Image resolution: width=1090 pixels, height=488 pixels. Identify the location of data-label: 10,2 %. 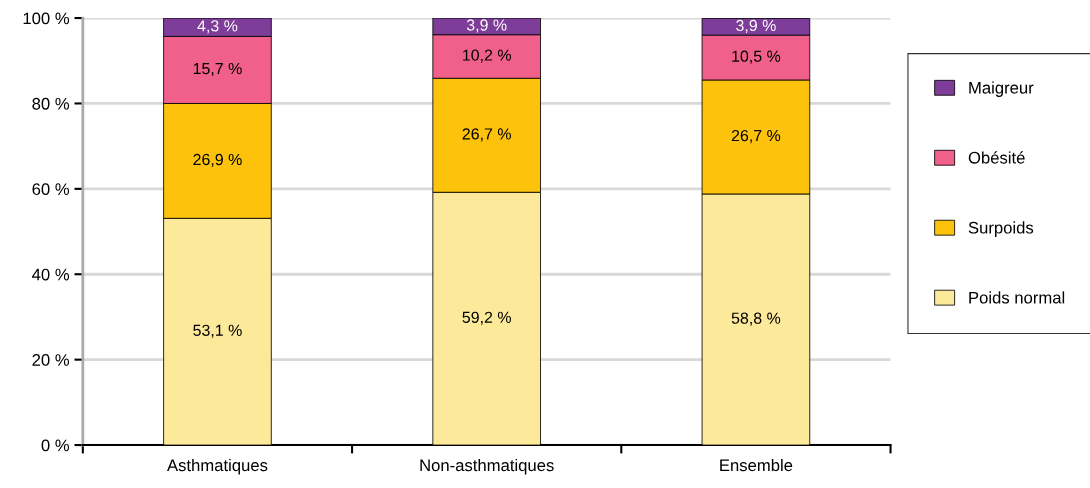
(487, 56).